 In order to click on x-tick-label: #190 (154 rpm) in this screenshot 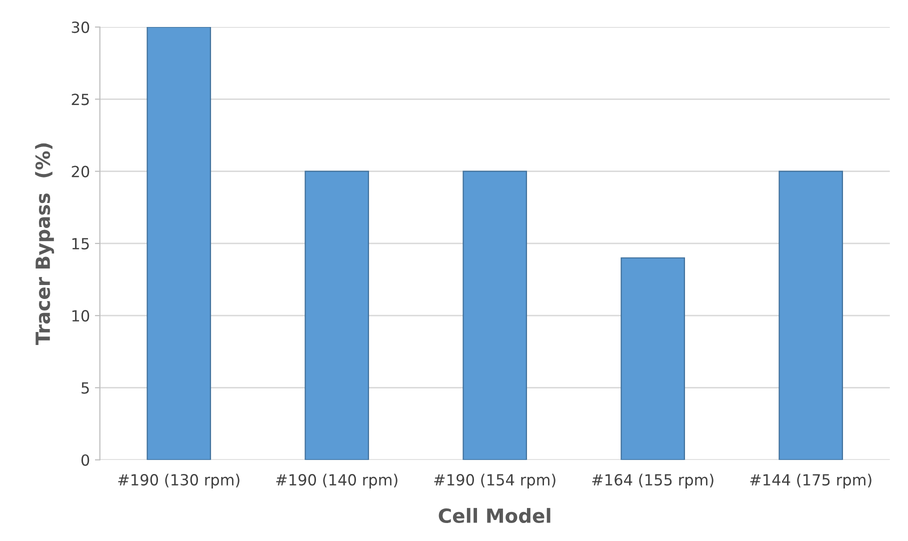, I will do `click(495, 481)`.